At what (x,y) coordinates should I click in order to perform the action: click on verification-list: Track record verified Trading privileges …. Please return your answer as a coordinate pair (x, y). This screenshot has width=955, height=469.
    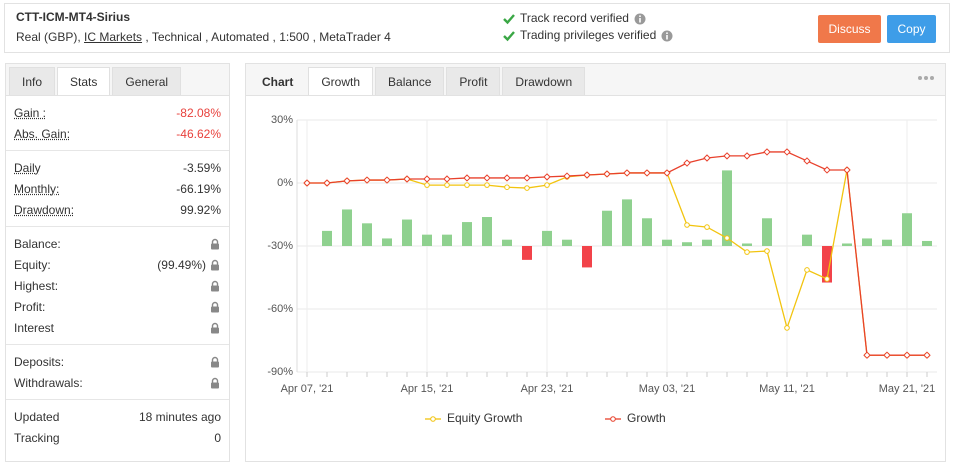
    Looking at the image, I should click on (588, 27).